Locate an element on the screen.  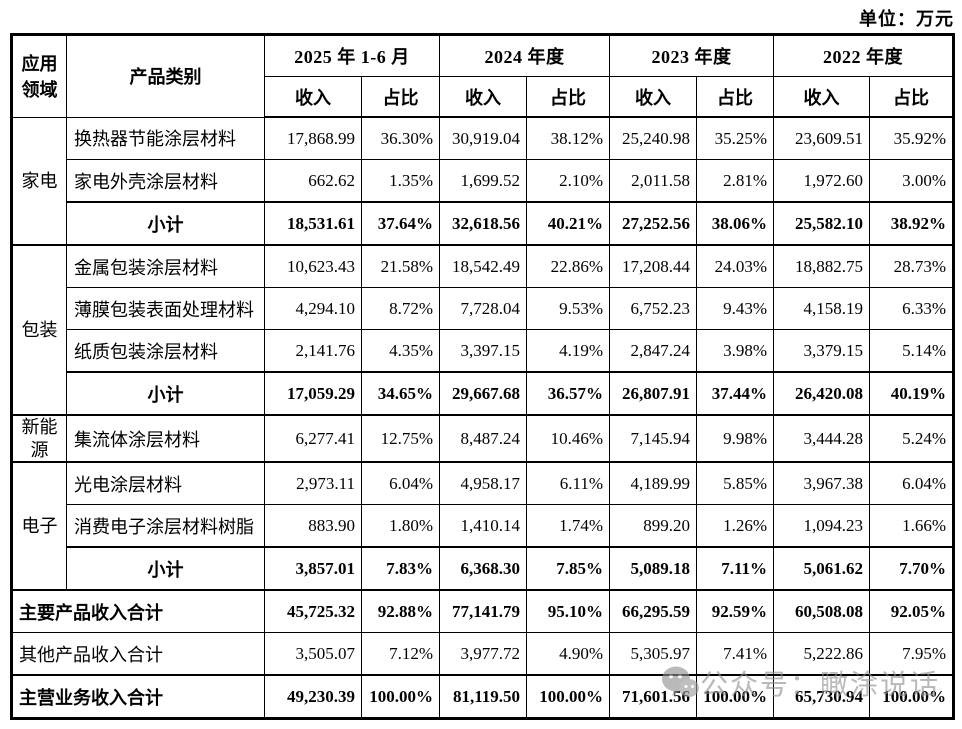
share-cell: 5.85% is located at coordinates (735, 483).